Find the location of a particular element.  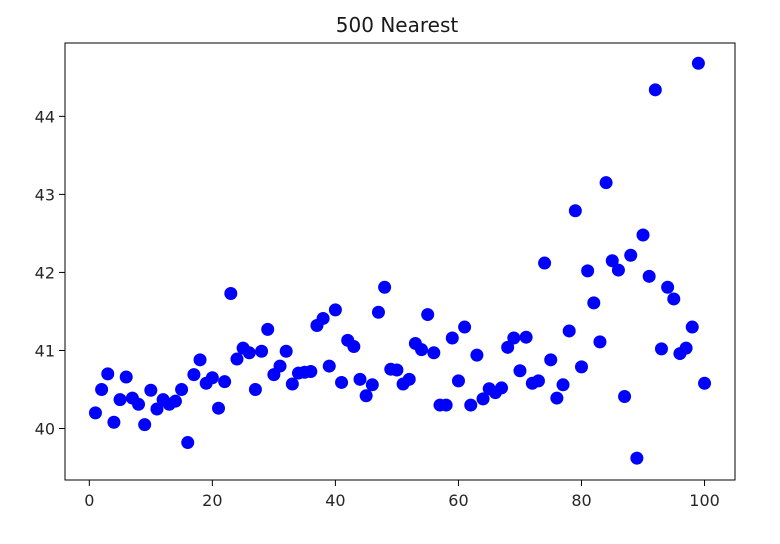

y-tick-label: 41 is located at coordinates (45, 350).